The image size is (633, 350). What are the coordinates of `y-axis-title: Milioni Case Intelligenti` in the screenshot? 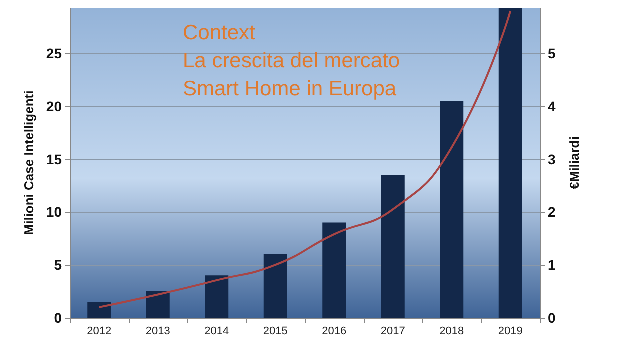 It's located at (29, 163).